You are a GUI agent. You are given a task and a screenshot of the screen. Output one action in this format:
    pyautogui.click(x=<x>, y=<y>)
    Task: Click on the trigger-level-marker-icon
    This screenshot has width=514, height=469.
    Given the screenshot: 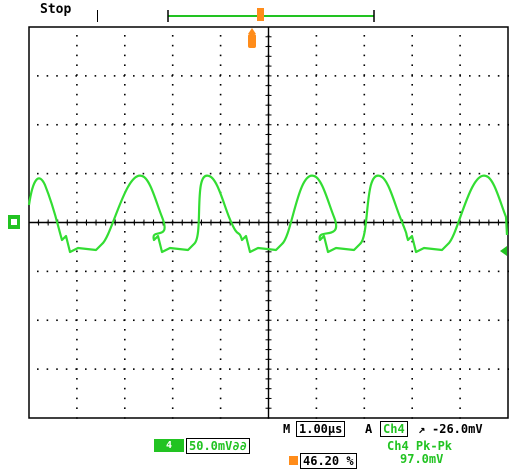 What is the action you would take?
    pyautogui.click(x=503, y=251)
    